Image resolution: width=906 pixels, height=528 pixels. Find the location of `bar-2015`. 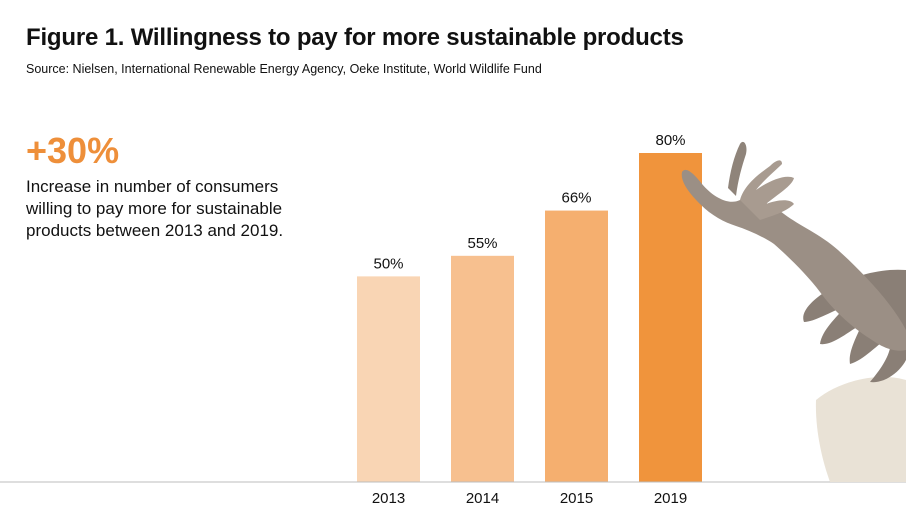

bar-2015 is located at coordinates (576, 346).